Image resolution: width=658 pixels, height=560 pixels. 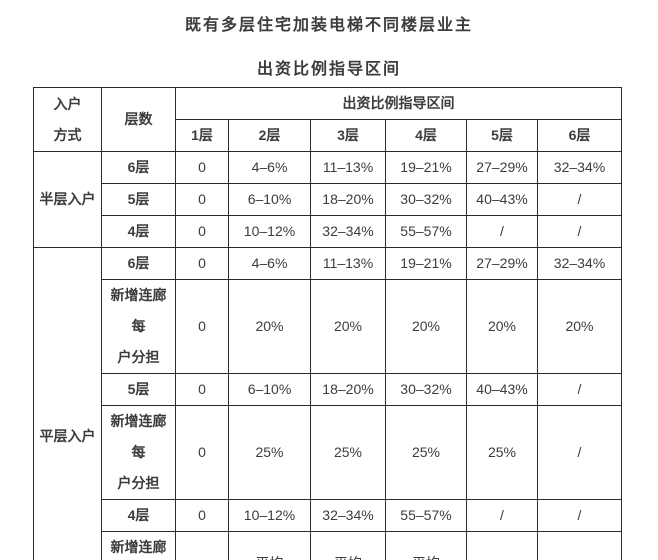 What do you see at coordinates (328, 25) in the screenshot?
I see `page-title: 既有多层住宅加装电梯不同楼层业主` at bounding box center [328, 25].